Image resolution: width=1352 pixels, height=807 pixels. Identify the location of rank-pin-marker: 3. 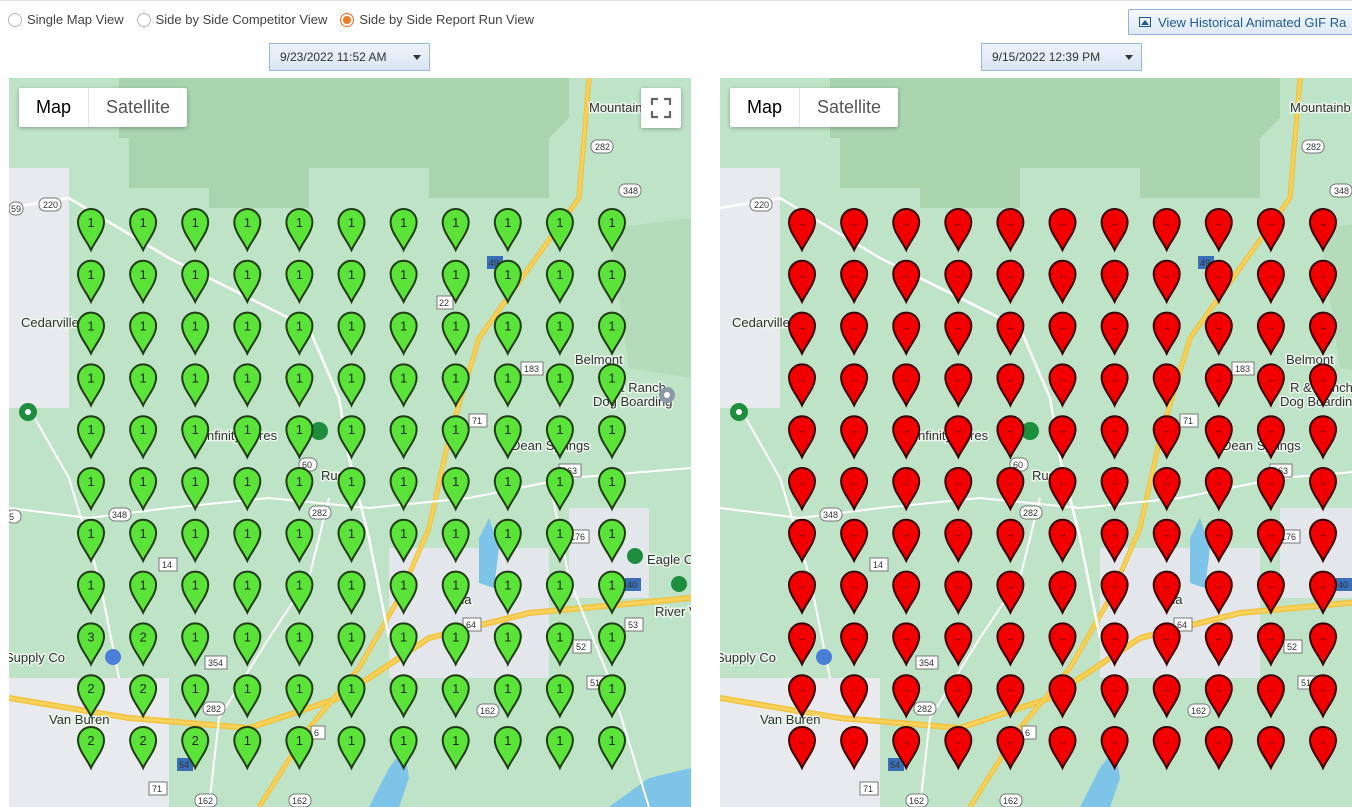
(91, 644).